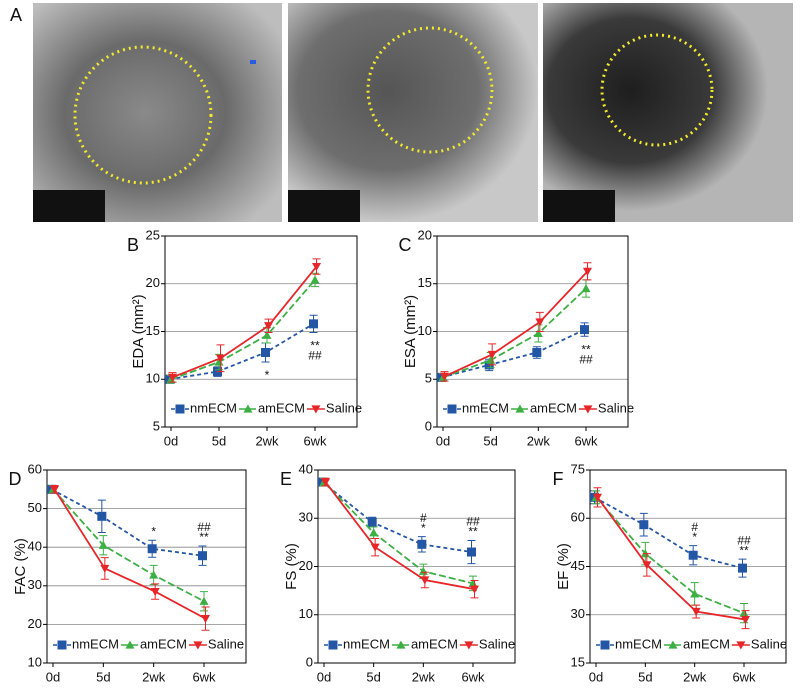 The image size is (800, 689). I want to click on y-tick-label: 25, so click(153, 234).